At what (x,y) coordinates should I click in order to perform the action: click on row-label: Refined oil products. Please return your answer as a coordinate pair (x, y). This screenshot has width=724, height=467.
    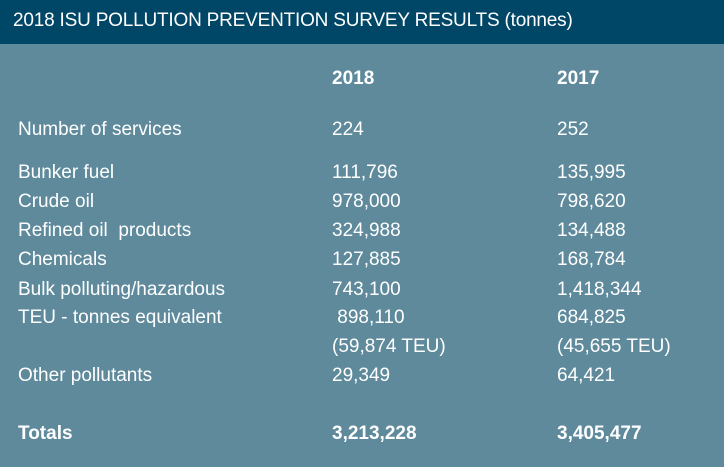
    Looking at the image, I should click on (105, 230).